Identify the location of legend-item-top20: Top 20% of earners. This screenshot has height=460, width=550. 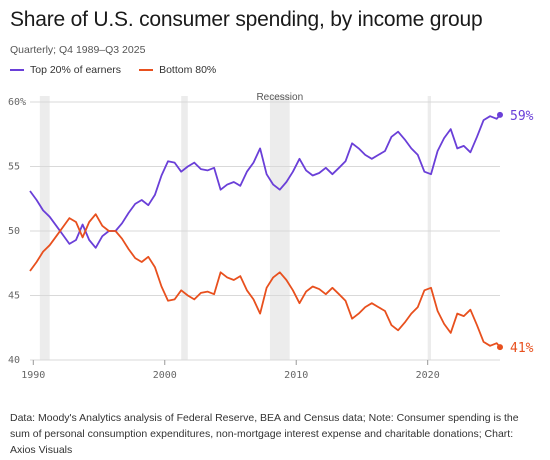
(65, 70).